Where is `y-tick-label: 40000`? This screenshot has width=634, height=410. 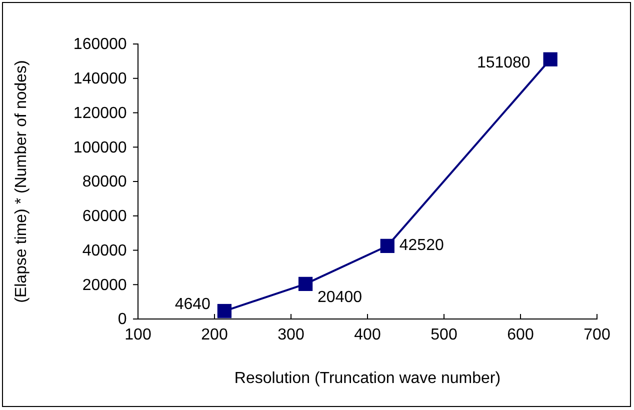
y-tick-label: 40000 is located at coordinates (104, 251).